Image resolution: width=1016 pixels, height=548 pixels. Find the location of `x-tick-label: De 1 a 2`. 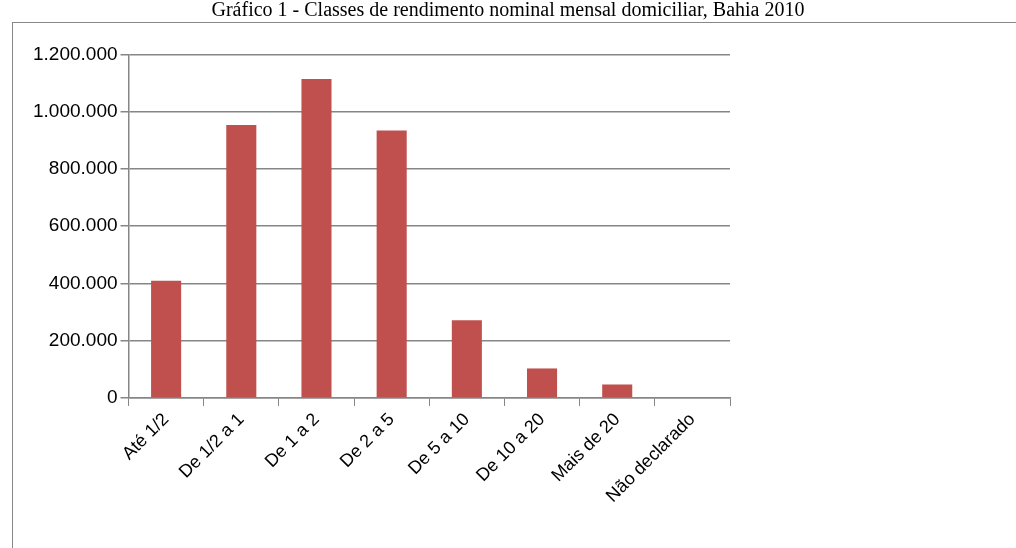

x-tick-label: De 1 a 2 is located at coordinates (291, 440).